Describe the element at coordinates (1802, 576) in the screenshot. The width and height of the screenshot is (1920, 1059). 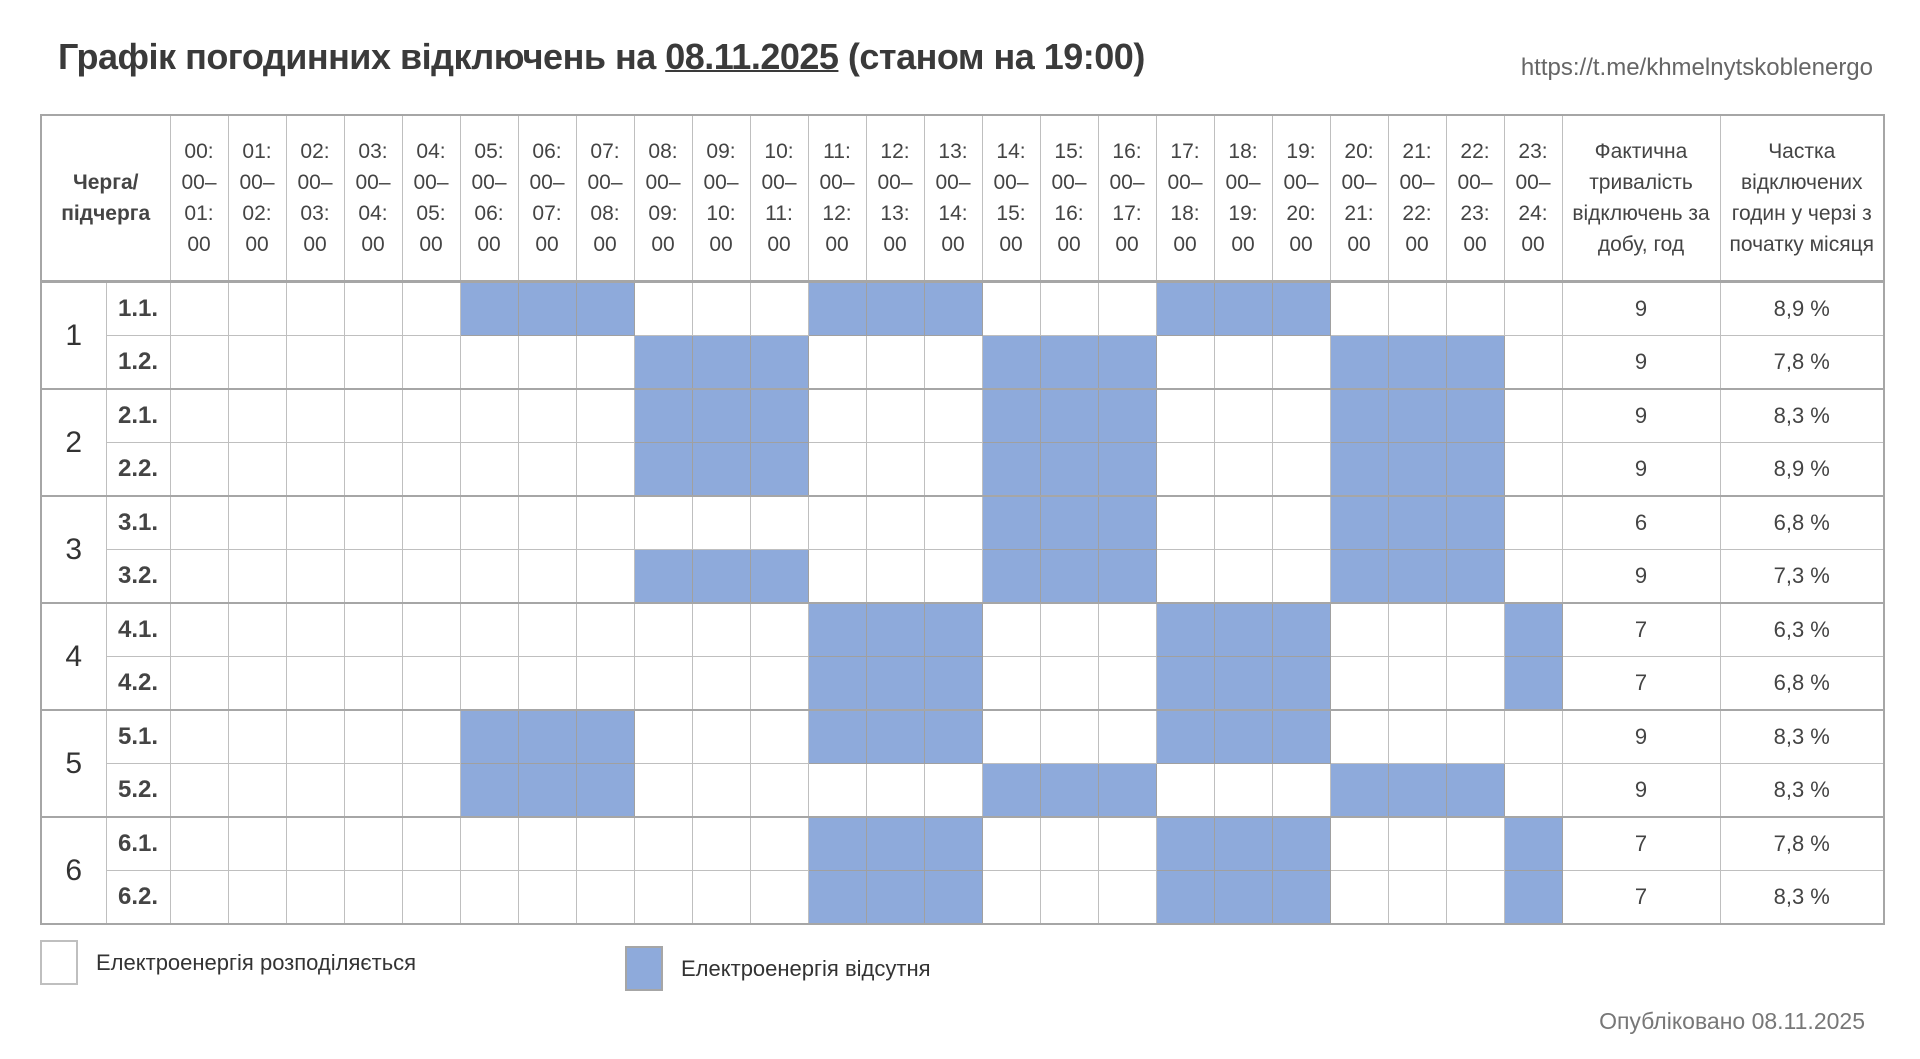
I see `share-value: 7,3 %` at that location.